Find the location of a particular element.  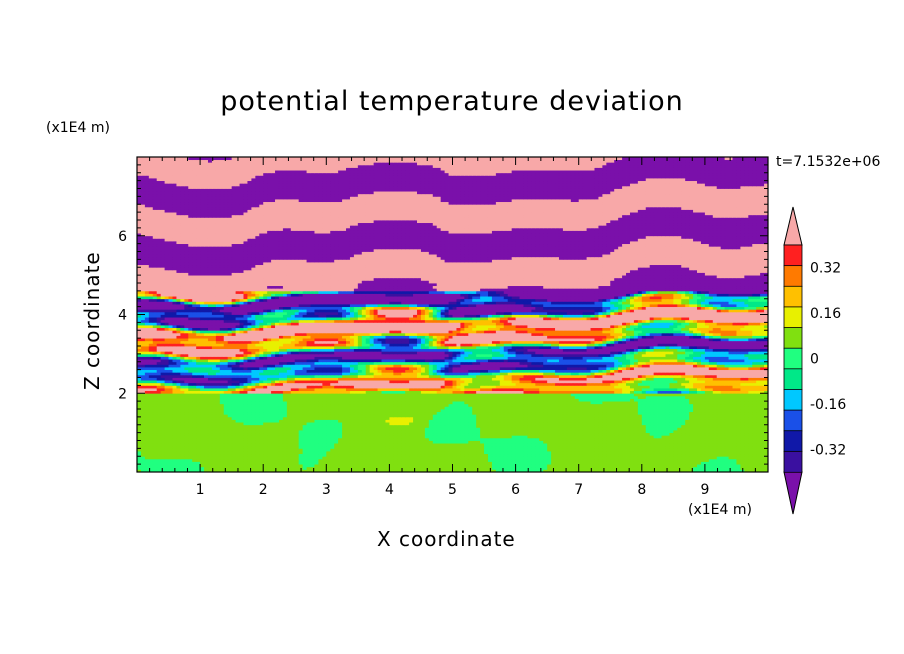

colorbar-label: 0 is located at coordinates (814, 360).